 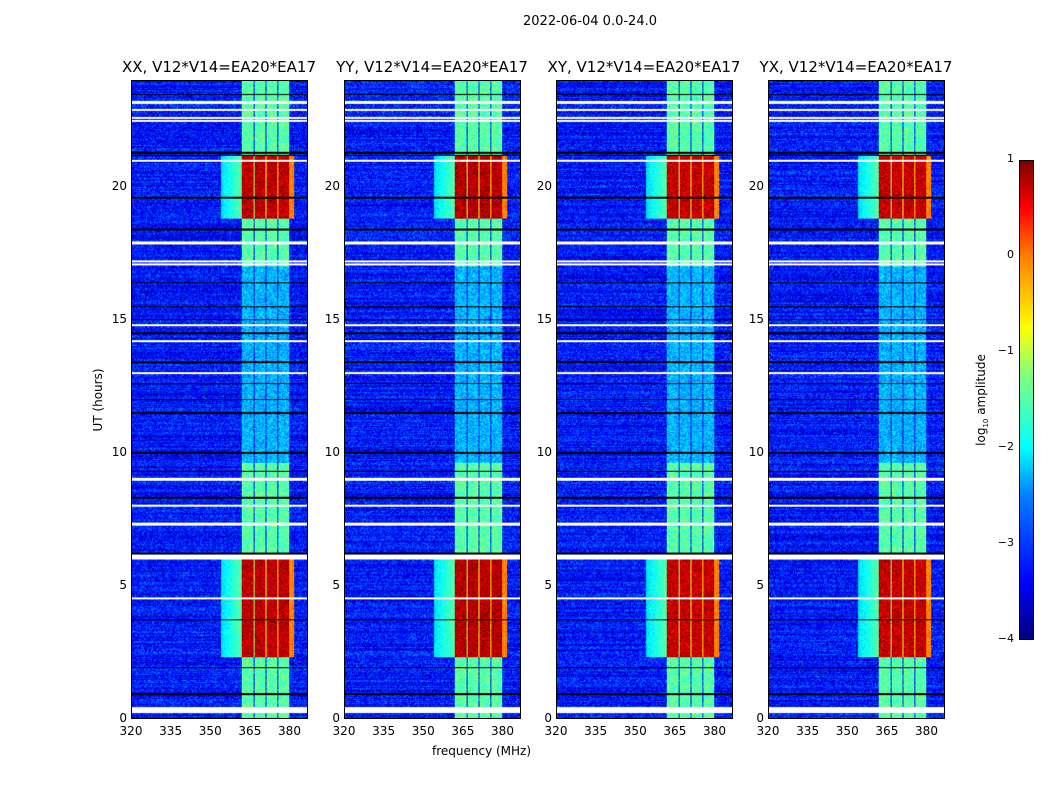 What do you see at coordinates (1010, 158) in the screenshot?
I see `colorbar-tick-label: 1` at bounding box center [1010, 158].